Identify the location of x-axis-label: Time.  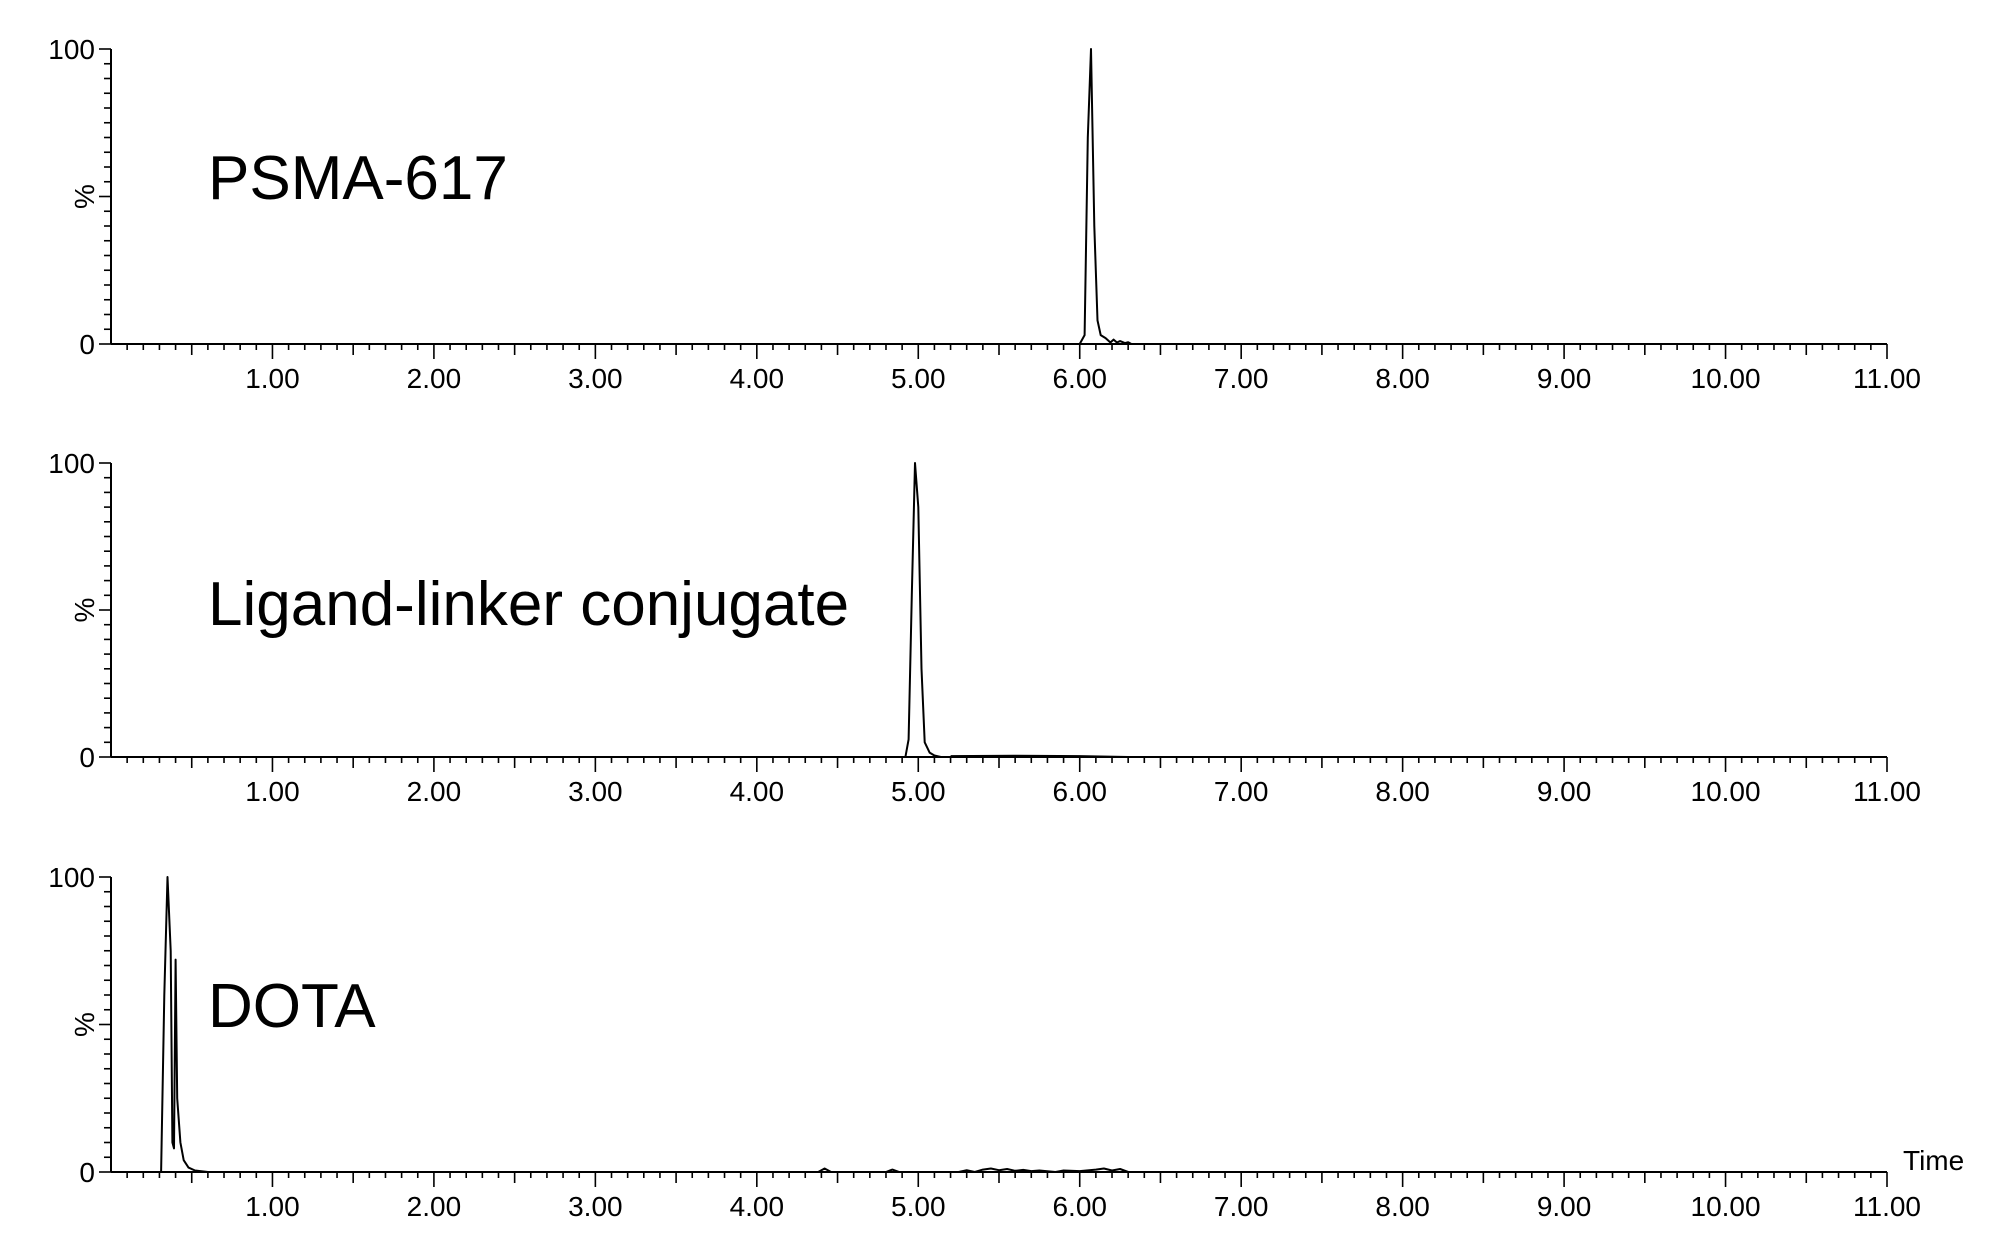
(1933, 1160).